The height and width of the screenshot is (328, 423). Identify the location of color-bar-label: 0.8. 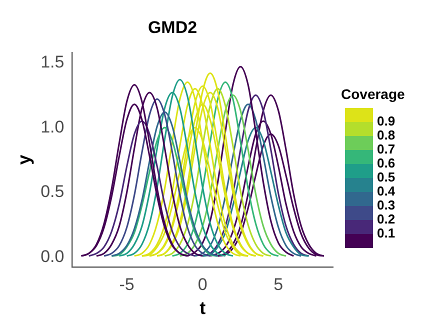
(386, 135).